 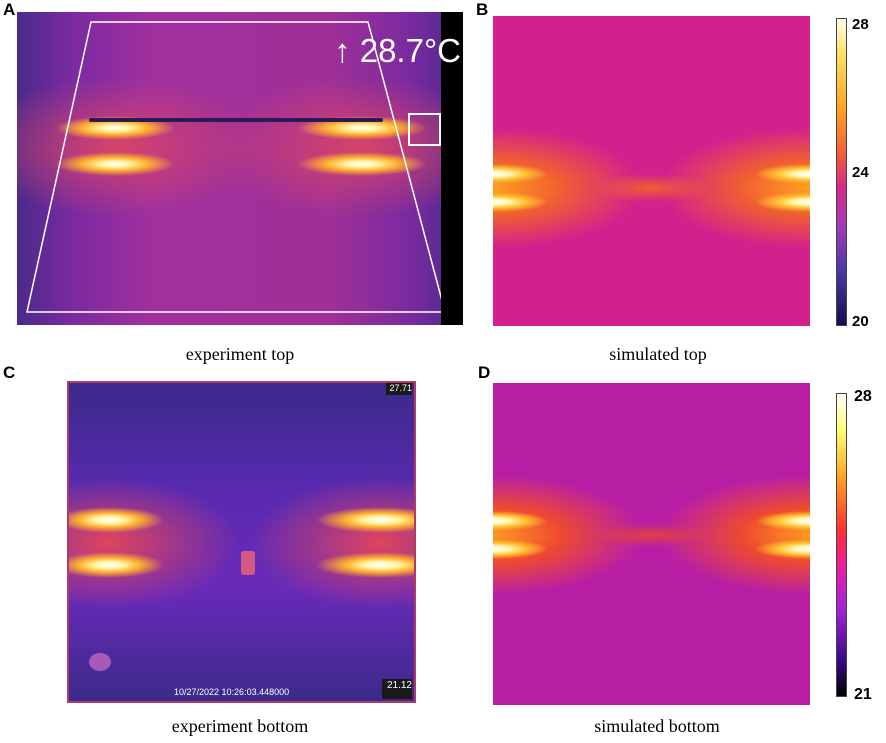 I want to click on camera-timestamp: 10/27/2022 10:26:03.448000, so click(x=232, y=692).